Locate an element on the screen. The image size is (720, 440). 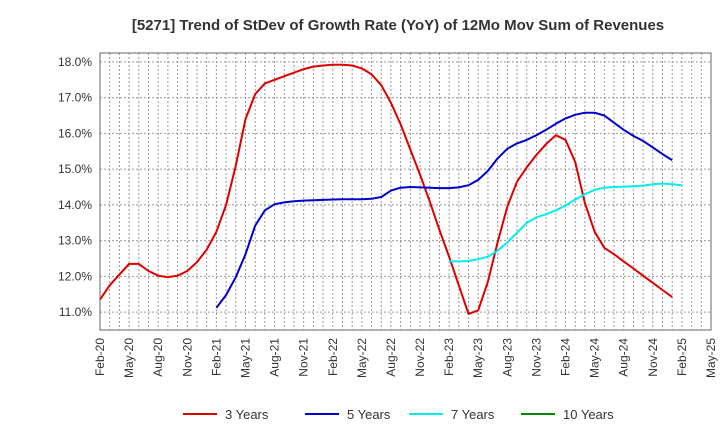
x-tick-label: Nov-21 is located at coordinates (304, 357).